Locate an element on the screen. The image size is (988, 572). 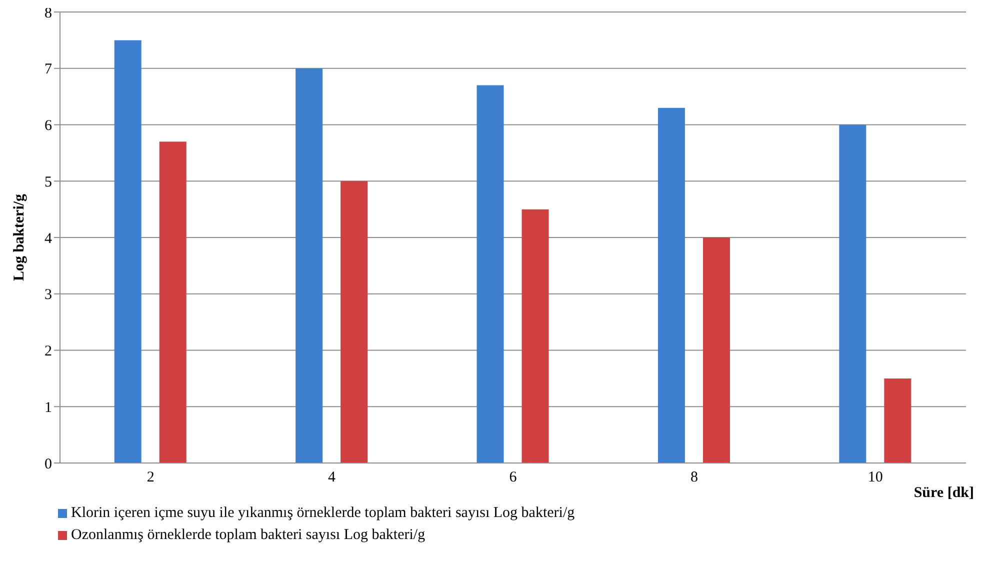
x-tick-label: 10 is located at coordinates (875, 478).